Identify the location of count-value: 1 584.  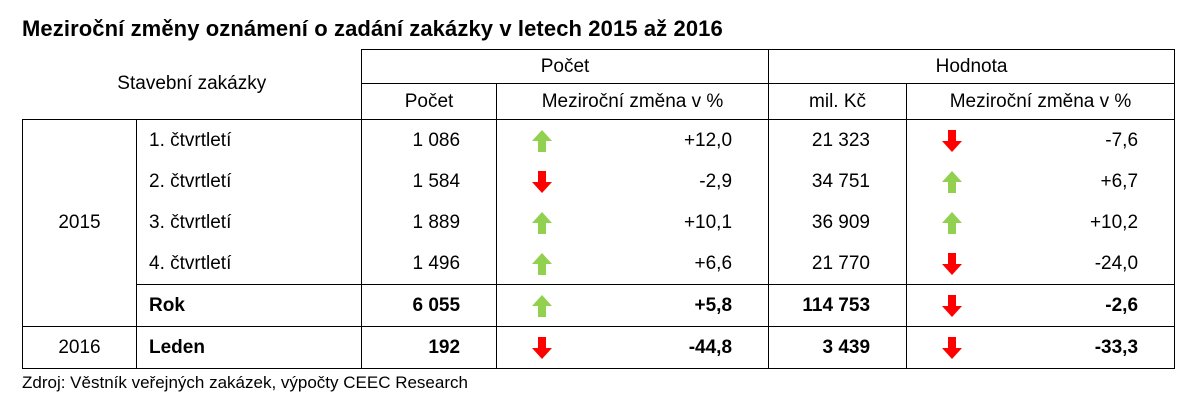
(429, 181).